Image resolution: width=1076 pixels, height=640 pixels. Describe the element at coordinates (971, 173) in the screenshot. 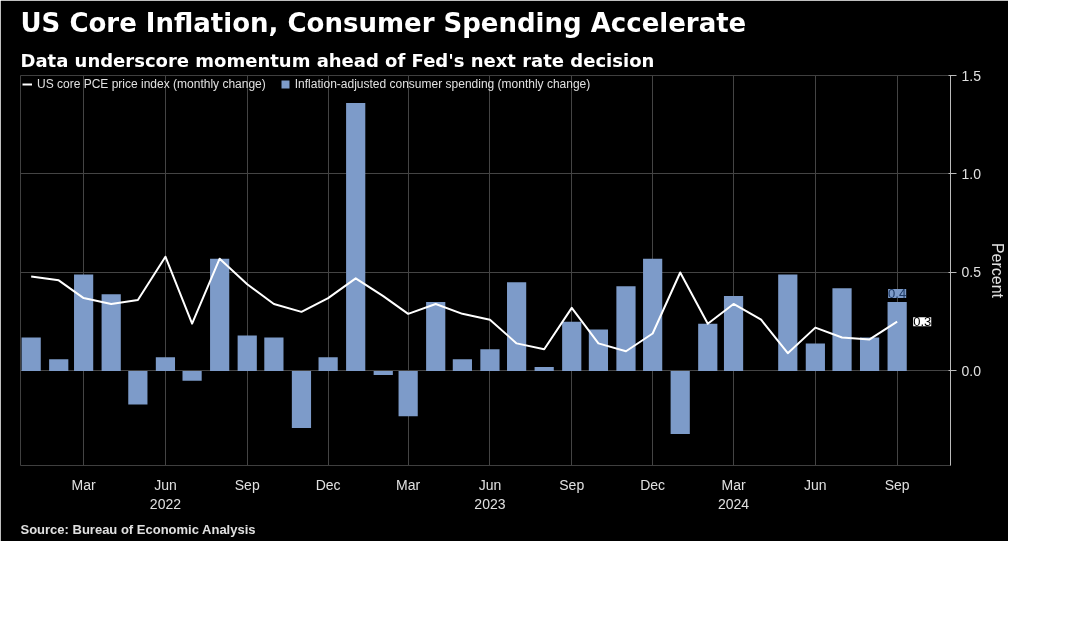

I see `y-tick-label: 1.0` at that location.